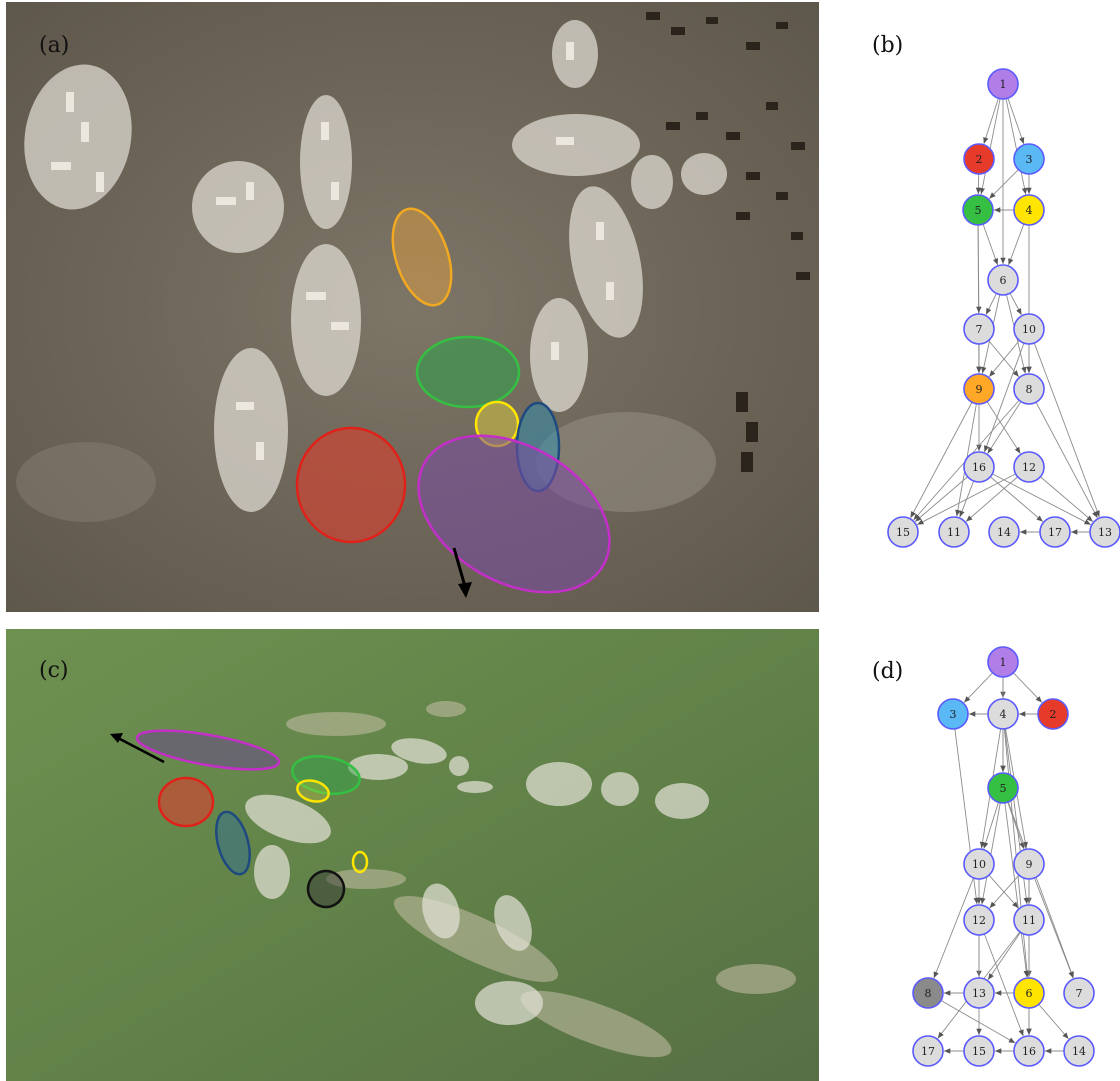 The image size is (1120, 1081). I want to click on graph-b-node-2: 2, so click(979, 159).